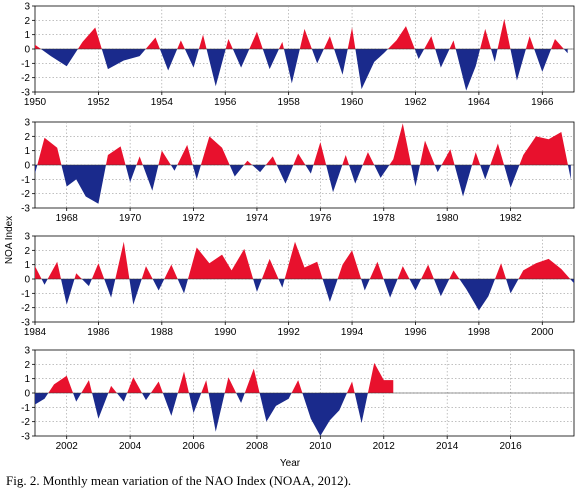  I want to click on x-tick-label: 2012, so click(384, 446).